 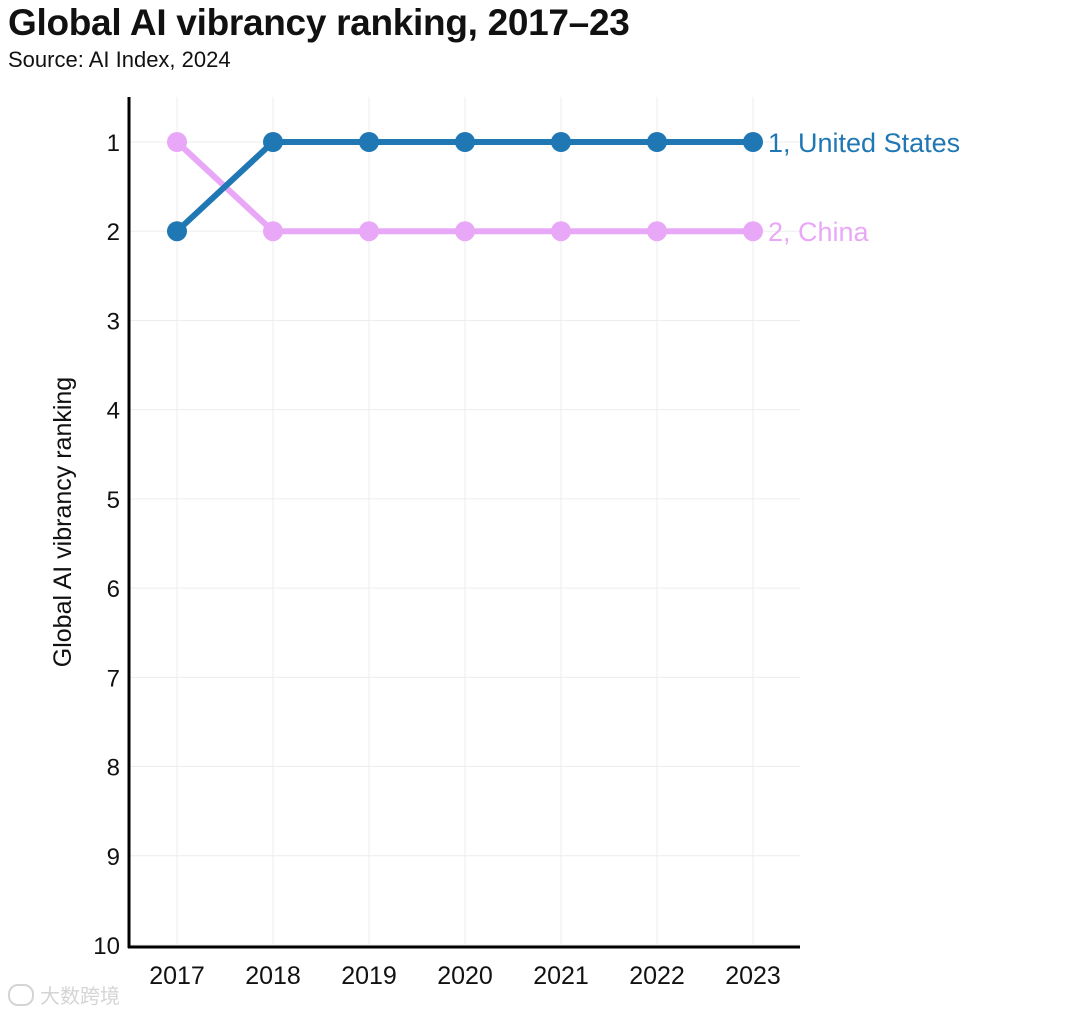 I want to click on y-tick-label: 10, so click(x=106, y=946).